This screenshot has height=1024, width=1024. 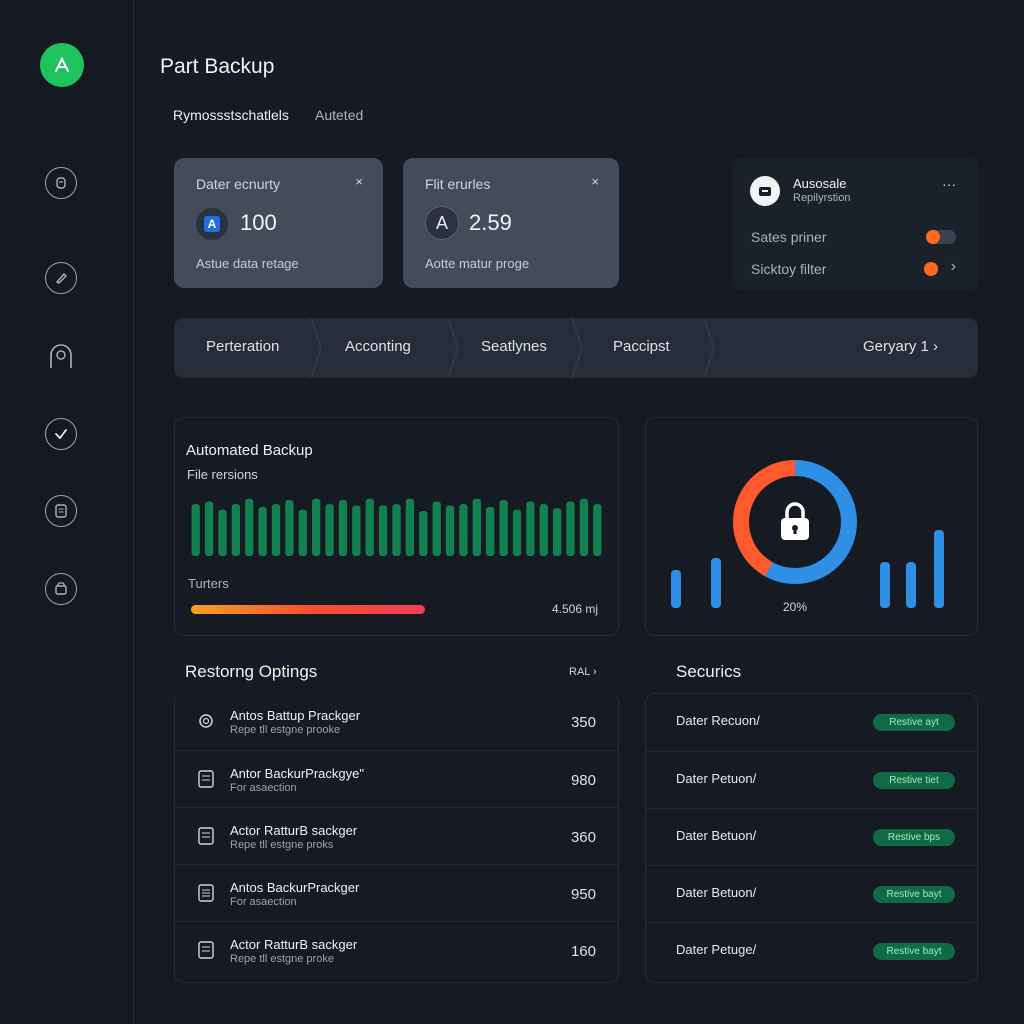 I want to click on chevron-right-icon: ›, so click(x=953, y=266).